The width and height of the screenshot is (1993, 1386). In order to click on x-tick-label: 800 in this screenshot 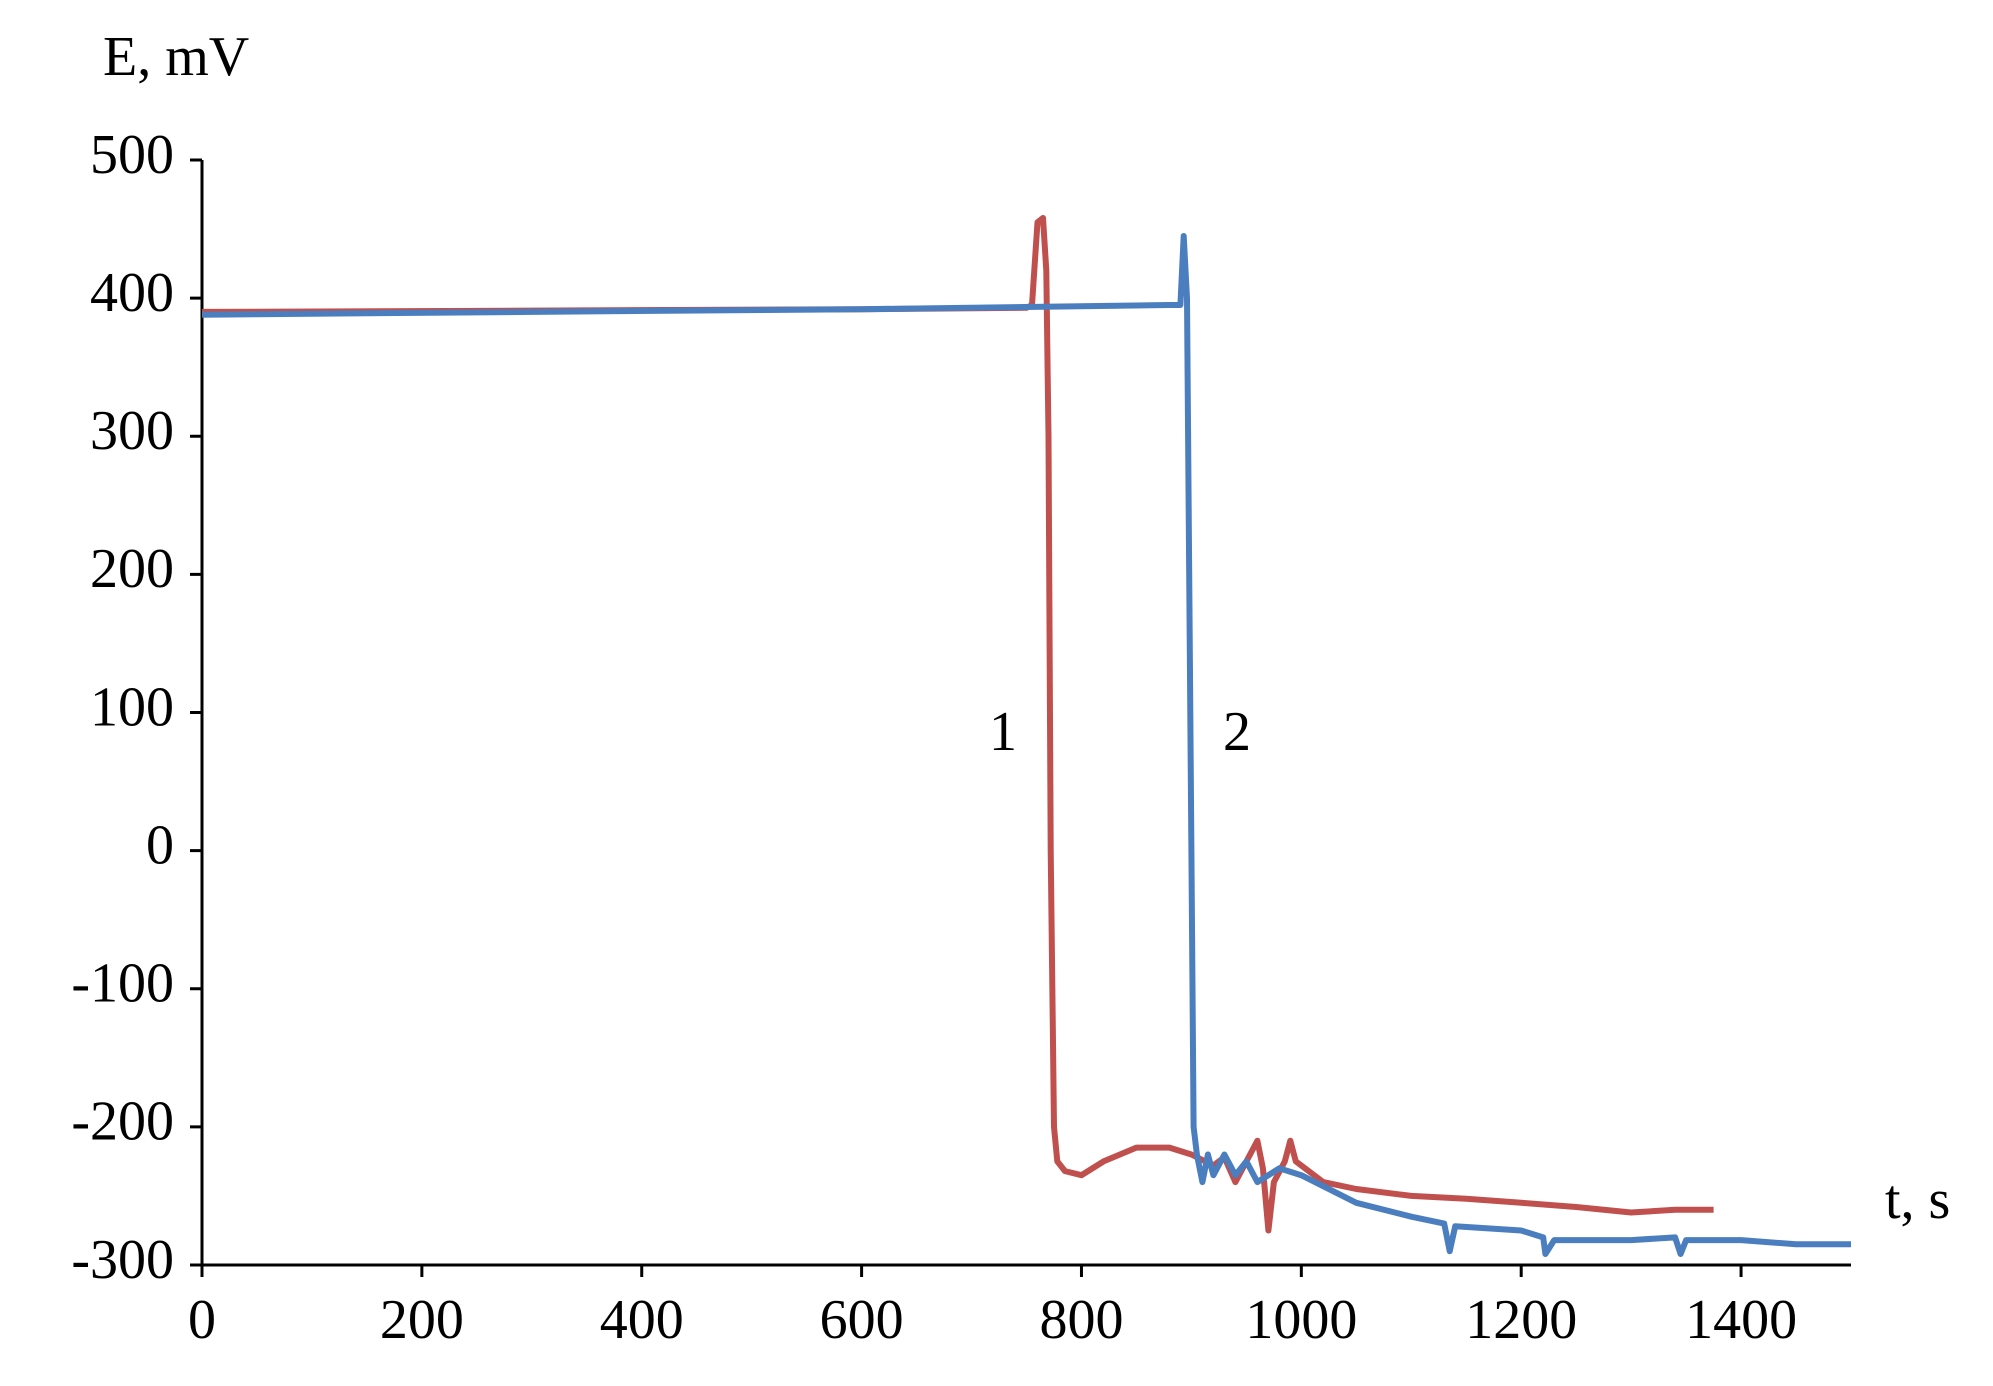, I will do `click(1081, 1320)`.